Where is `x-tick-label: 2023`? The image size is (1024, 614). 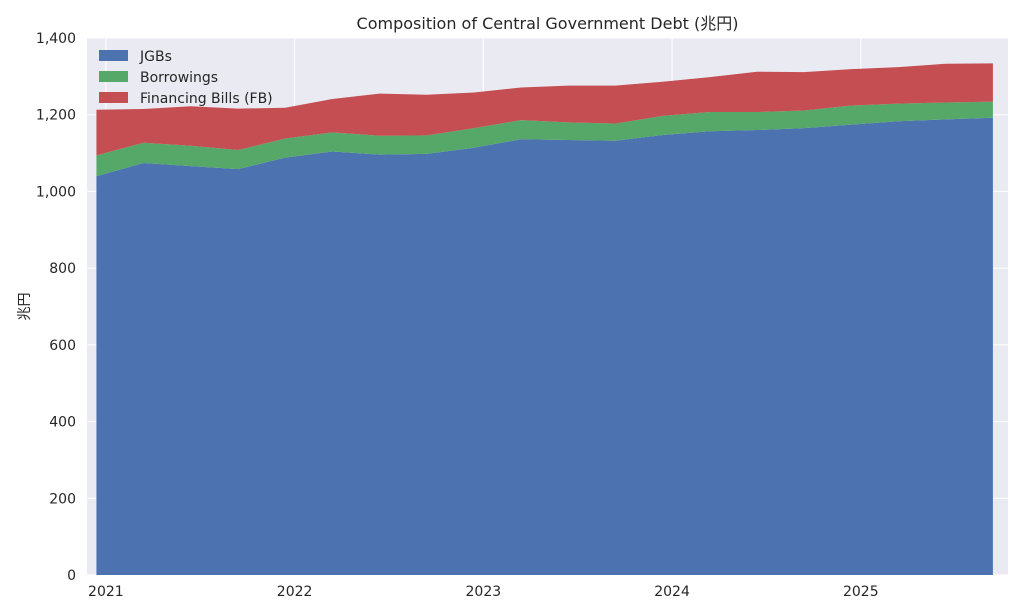
x-tick-label: 2023 is located at coordinates (484, 592).